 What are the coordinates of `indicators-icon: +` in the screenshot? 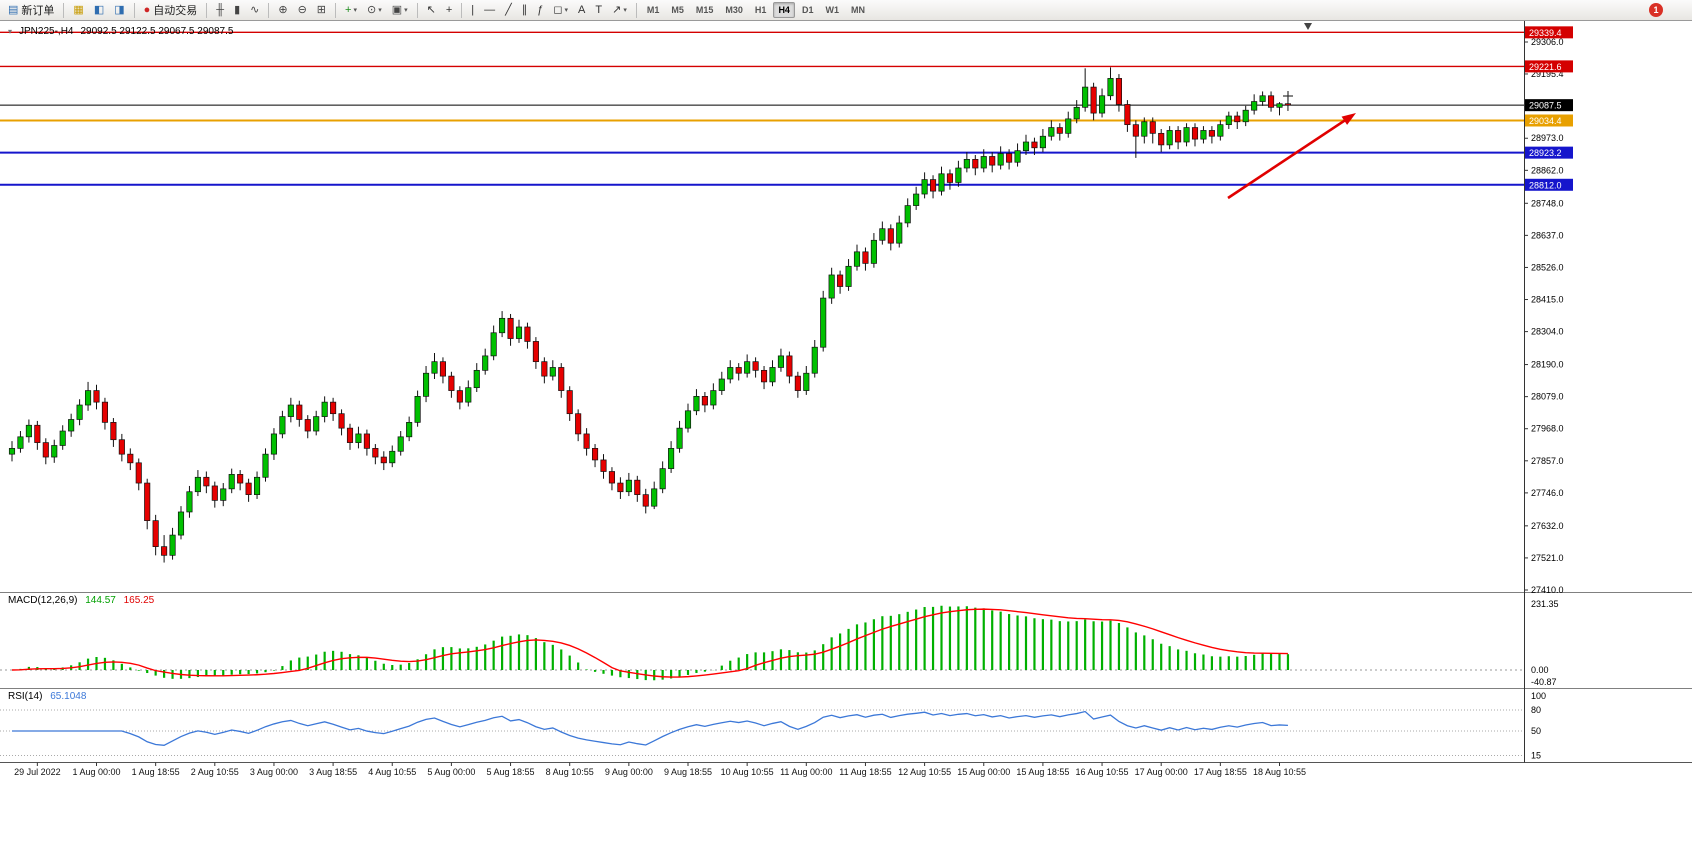 It's located at (348, 9).